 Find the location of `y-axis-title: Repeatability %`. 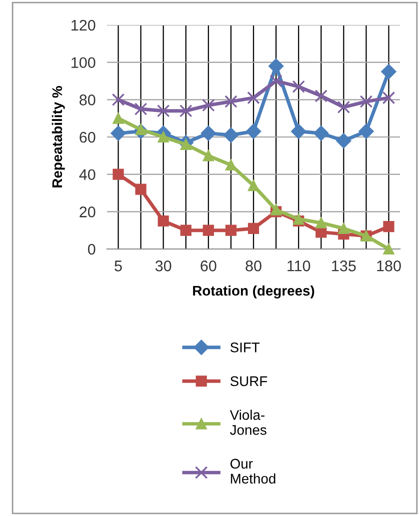

y-axis-title: Repeatability % is located at coordinates (58, 137).